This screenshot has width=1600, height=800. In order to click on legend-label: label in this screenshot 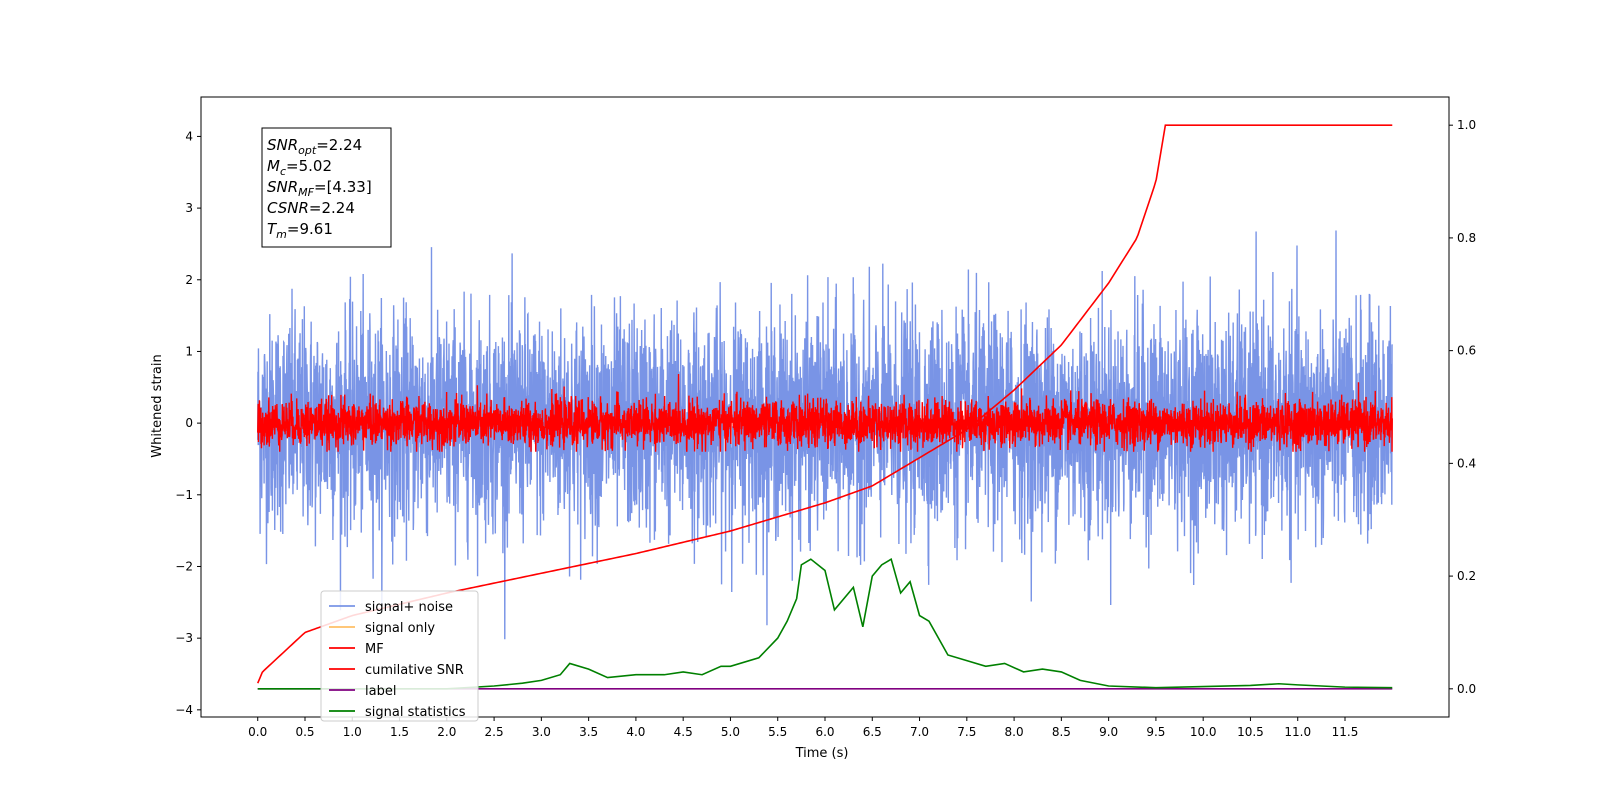, I will do `click(380, 691)`.